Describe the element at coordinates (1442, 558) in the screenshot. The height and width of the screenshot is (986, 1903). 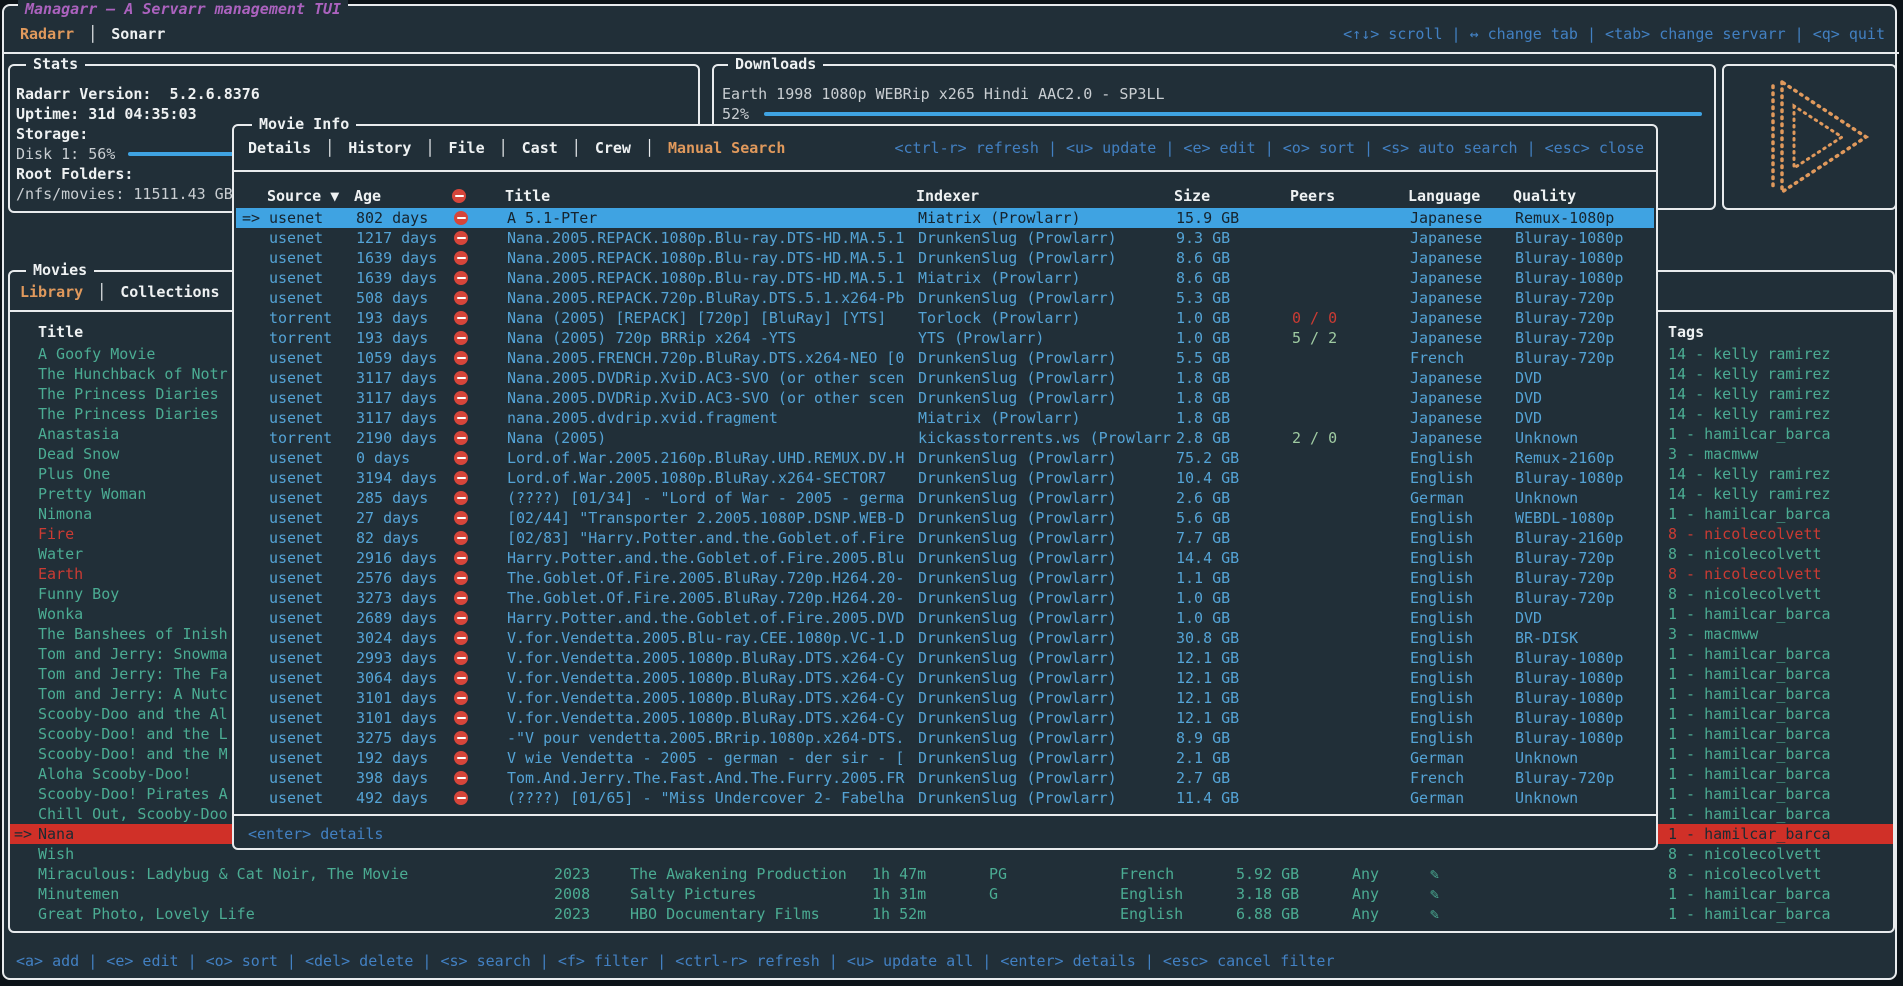
I see `release-language: English` at that location.